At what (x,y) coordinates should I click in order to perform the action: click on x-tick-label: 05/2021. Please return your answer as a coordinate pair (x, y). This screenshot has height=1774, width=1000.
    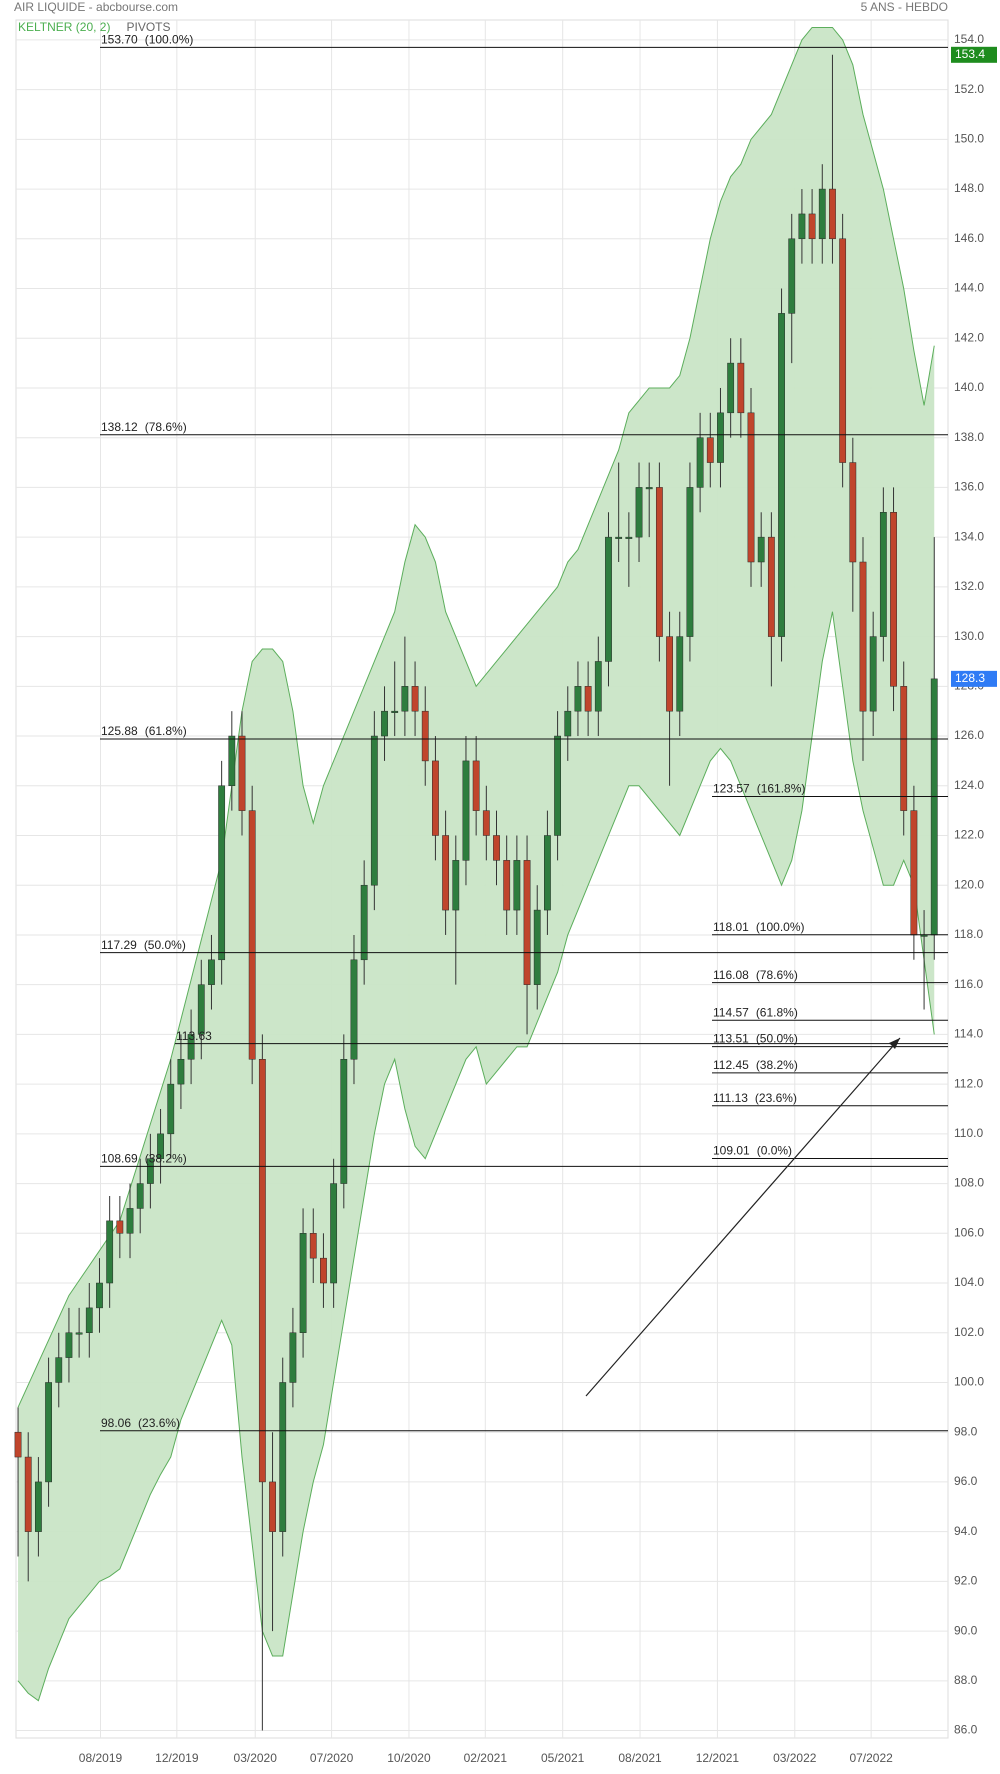
    Looking at the image, I should click on (563, 1758).